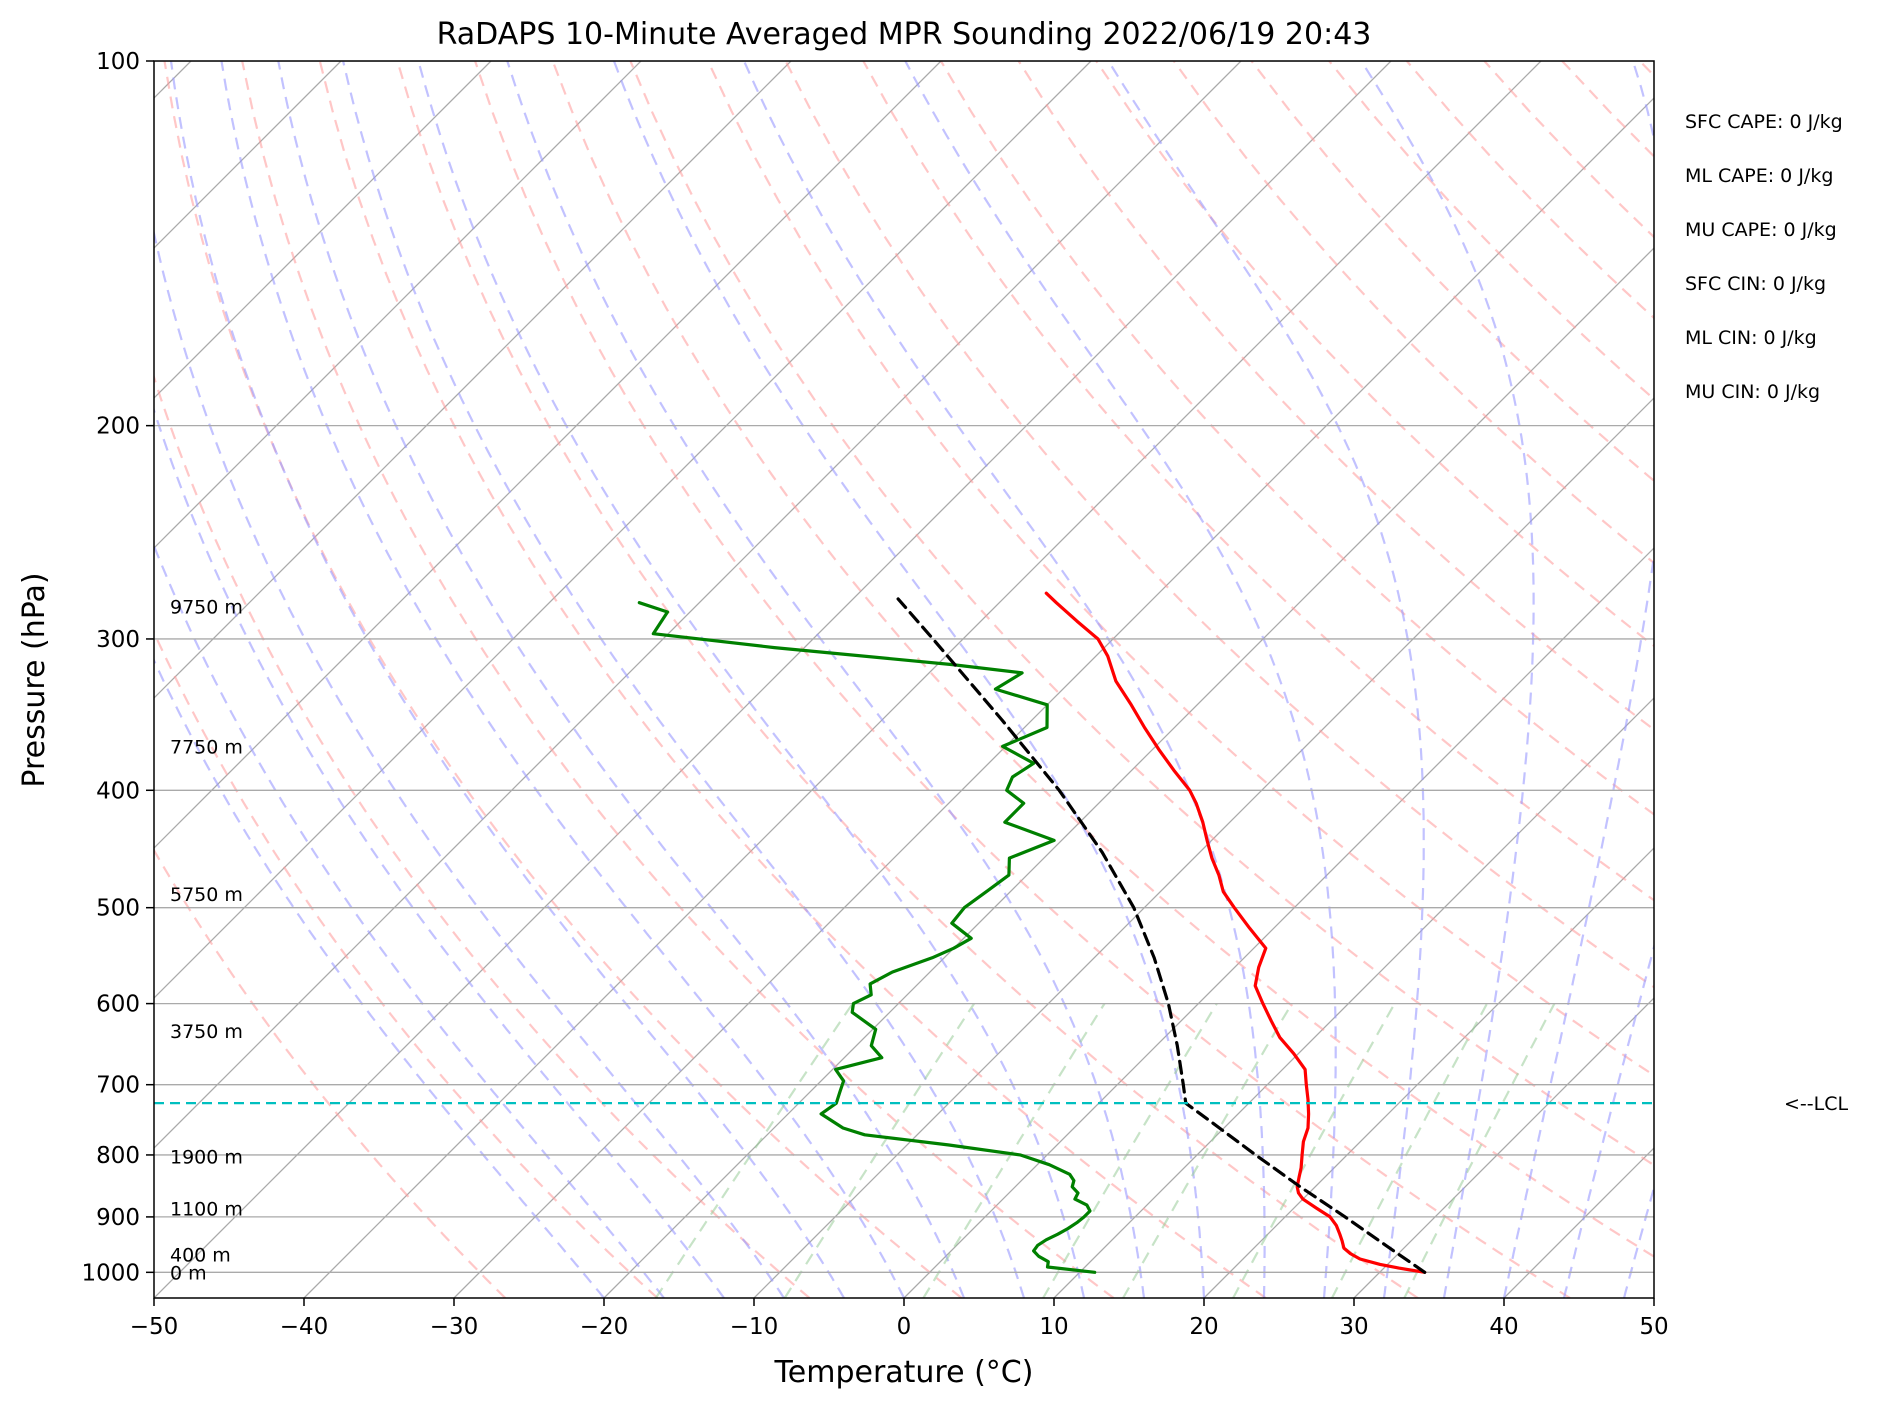  What do you see at coordinates (1653, 1327) in the screenshot?
I see `x-tick-label: 50` at bounding box center [1653, 1327].